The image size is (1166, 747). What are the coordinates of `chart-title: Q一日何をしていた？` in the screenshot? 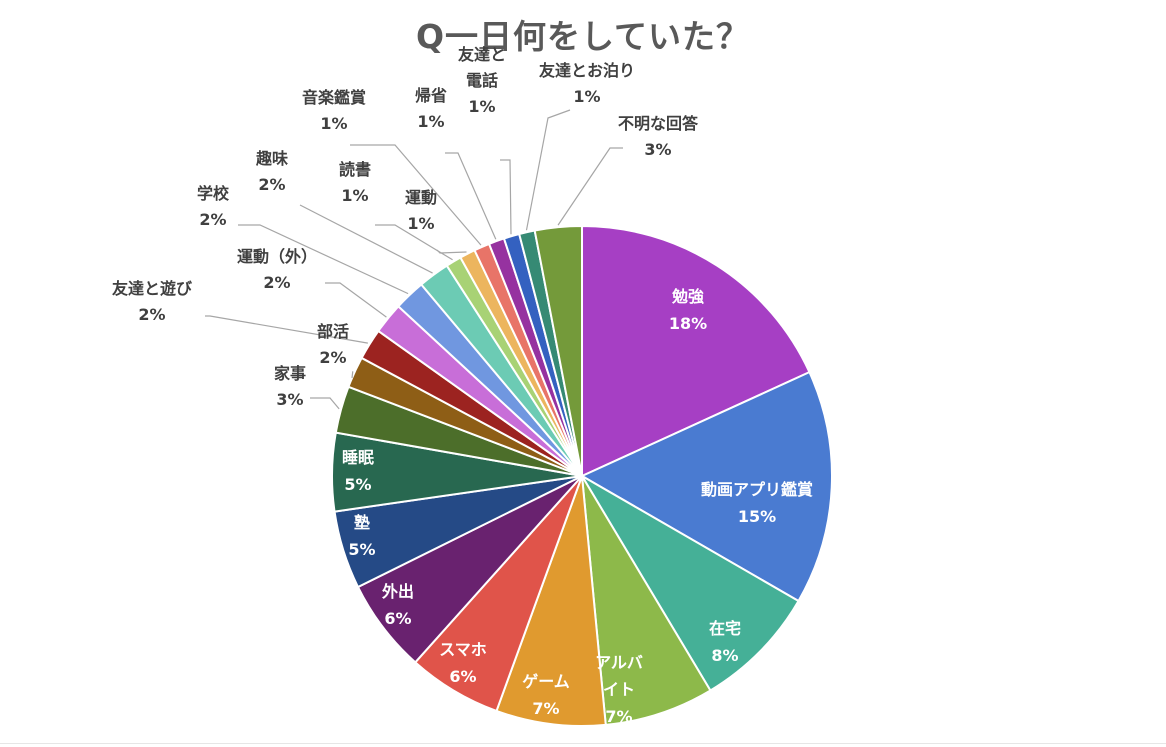 It's located at (583, 36).